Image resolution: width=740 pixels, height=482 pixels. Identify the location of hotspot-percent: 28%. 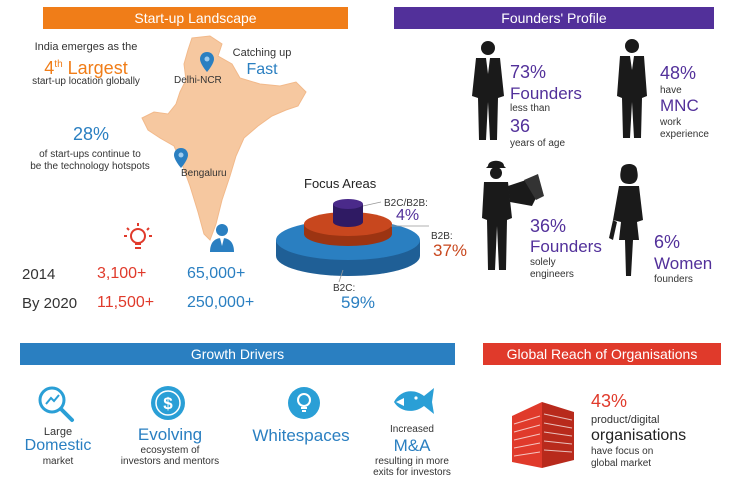
(91, 134).